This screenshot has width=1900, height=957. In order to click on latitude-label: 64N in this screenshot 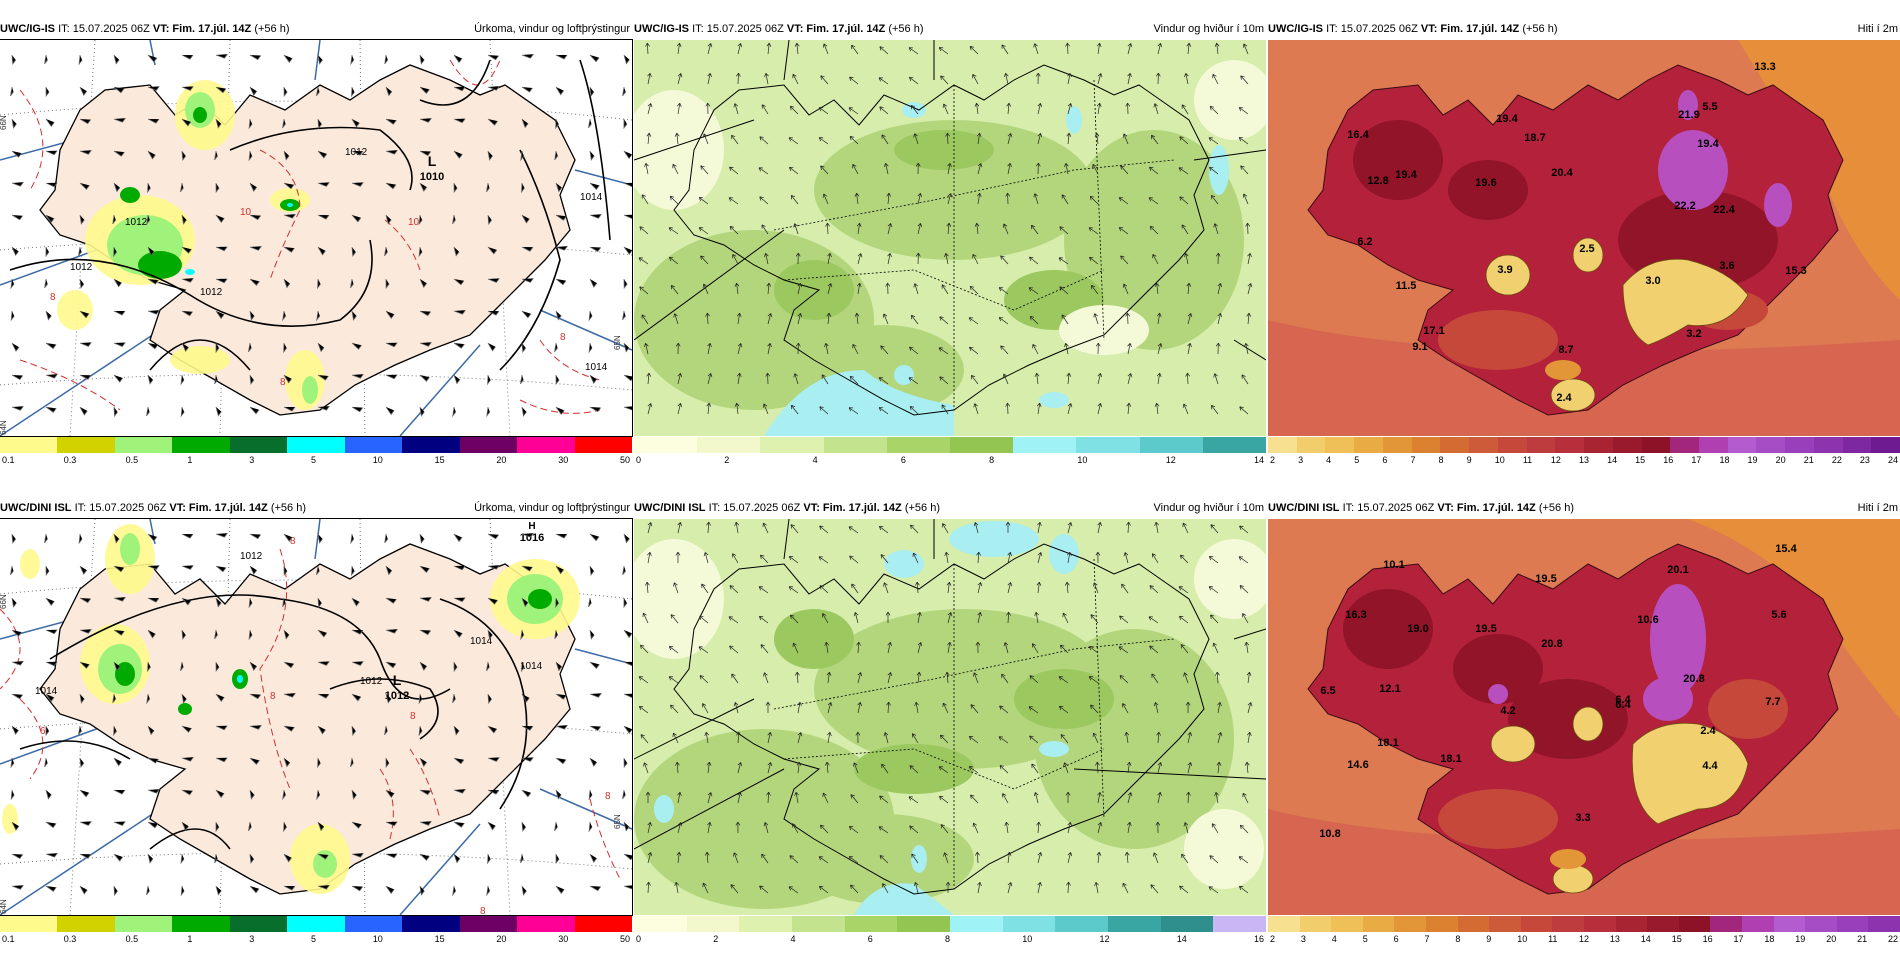, I will do `click(4, 906)`.